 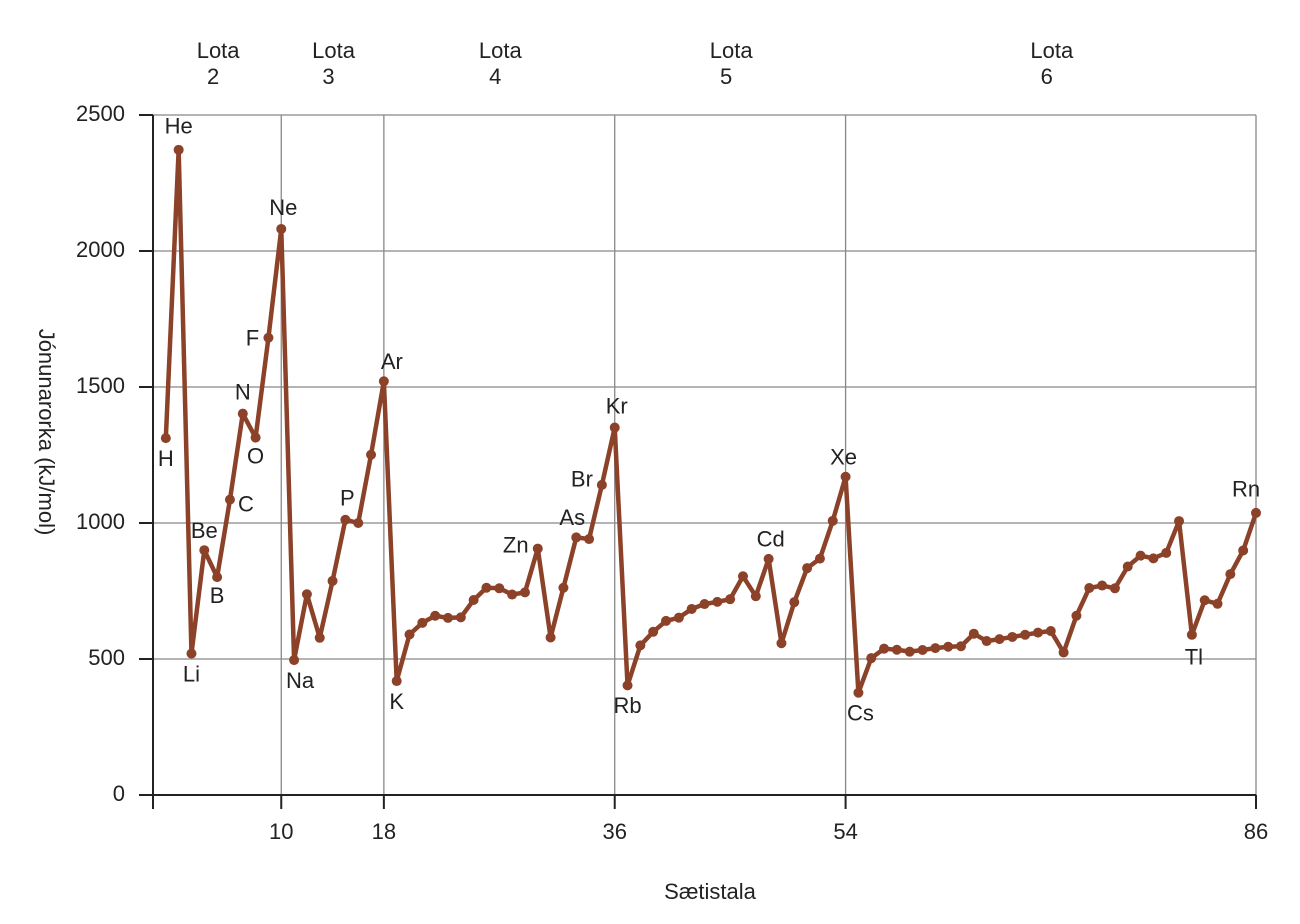 What do you see at coordinates (495, 76) in the screenshot?
I see `period-number: 4` at bounding box center [495, 76].